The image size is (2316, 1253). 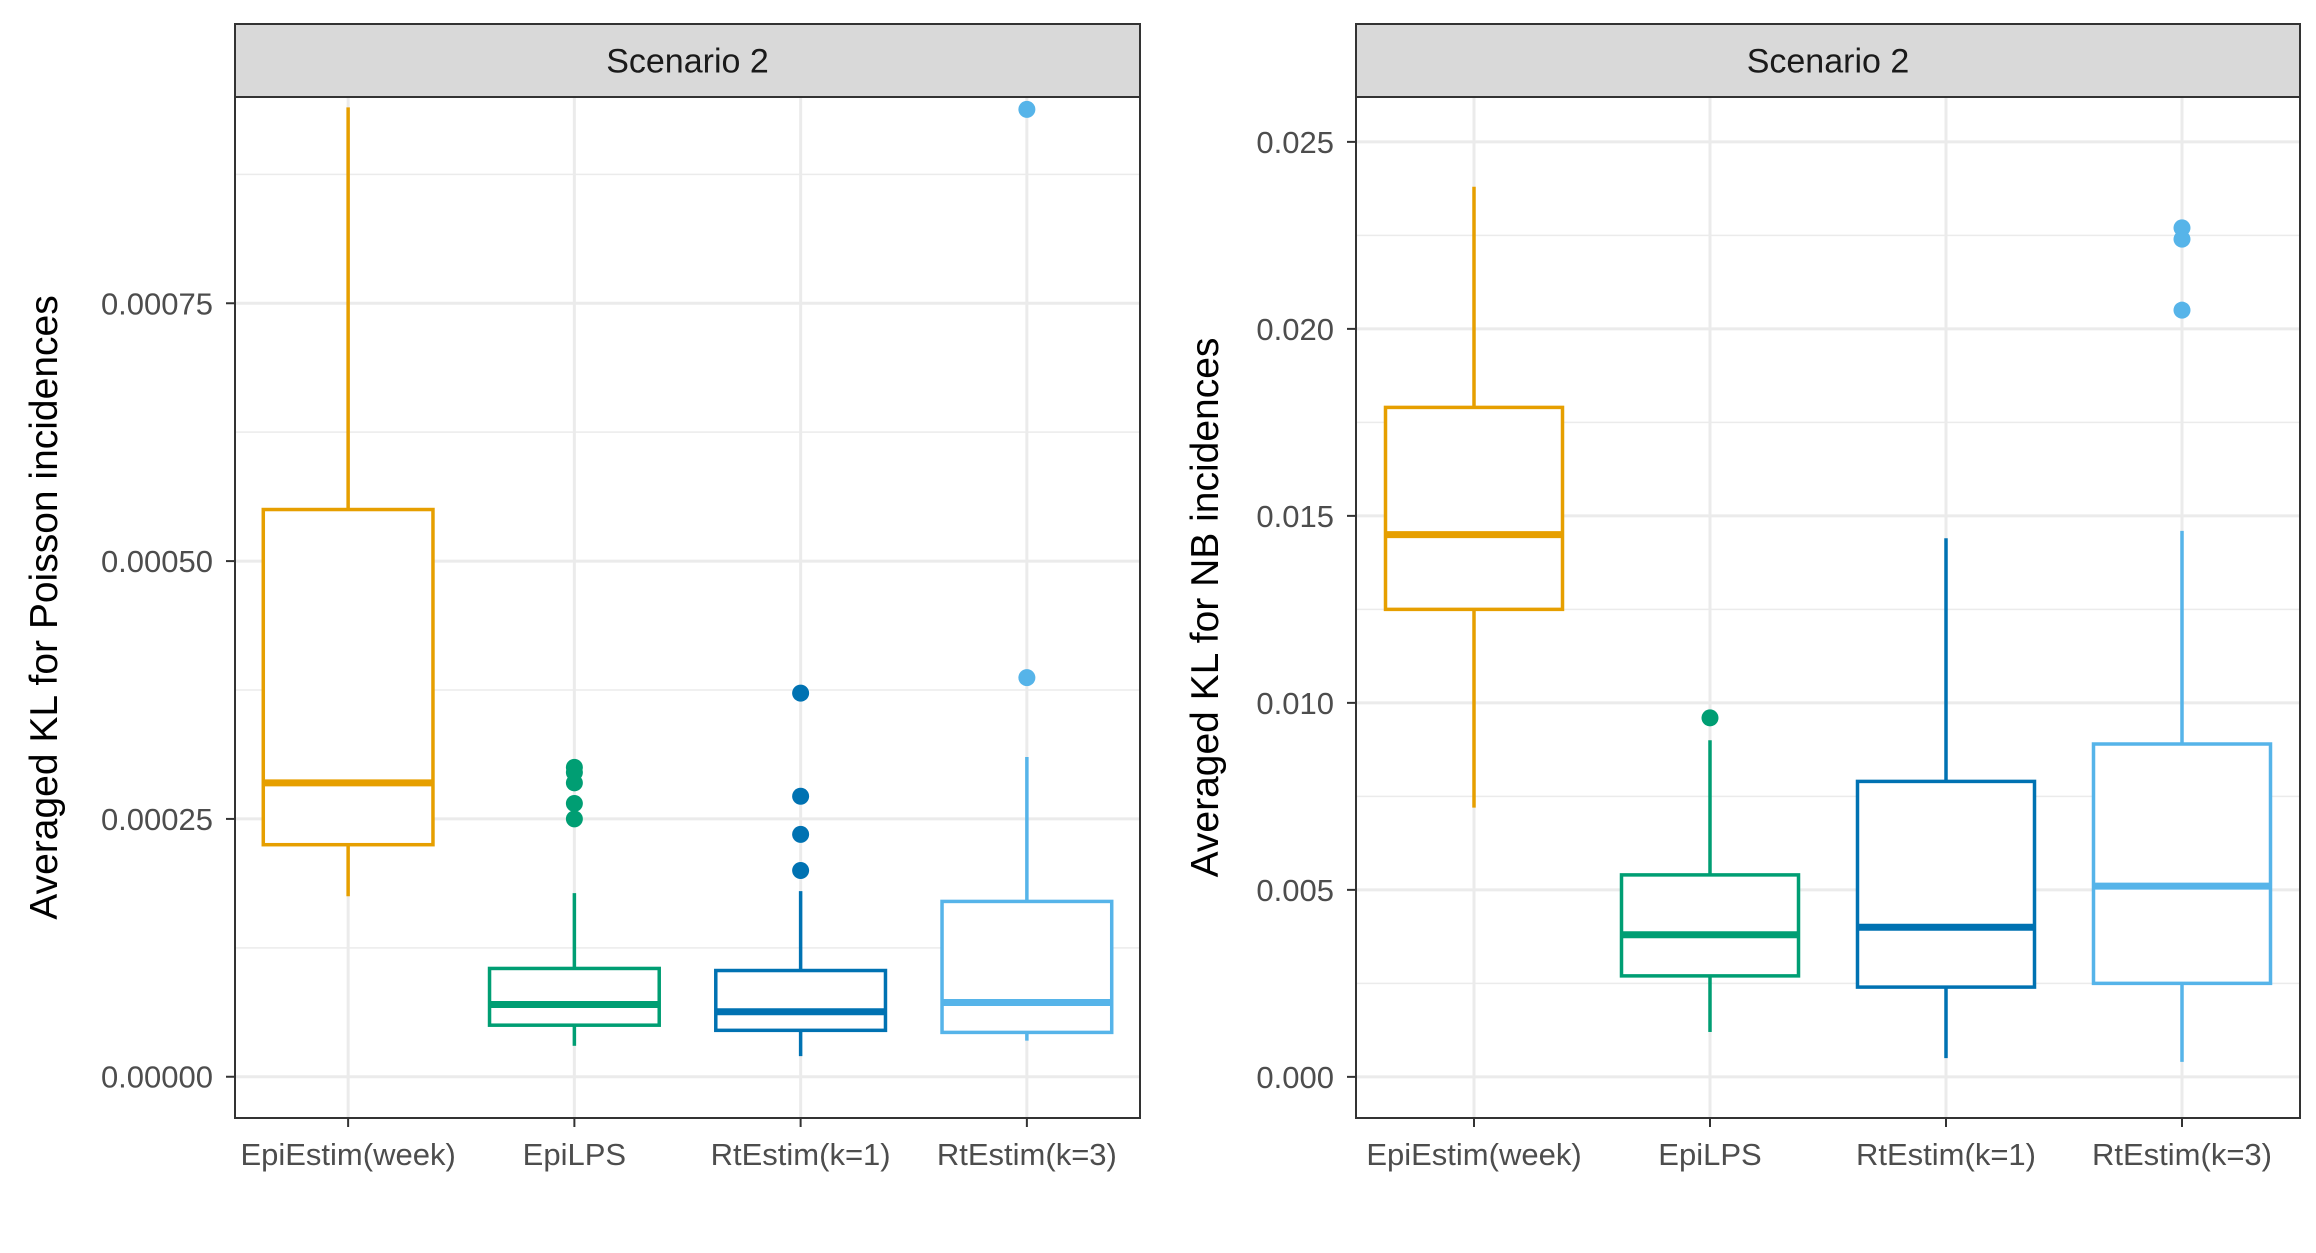 What do you see at coordinates (157, 561) in the screenshot?
I see `y-tick-label: 0.00050` at bounding box center [157, 561].